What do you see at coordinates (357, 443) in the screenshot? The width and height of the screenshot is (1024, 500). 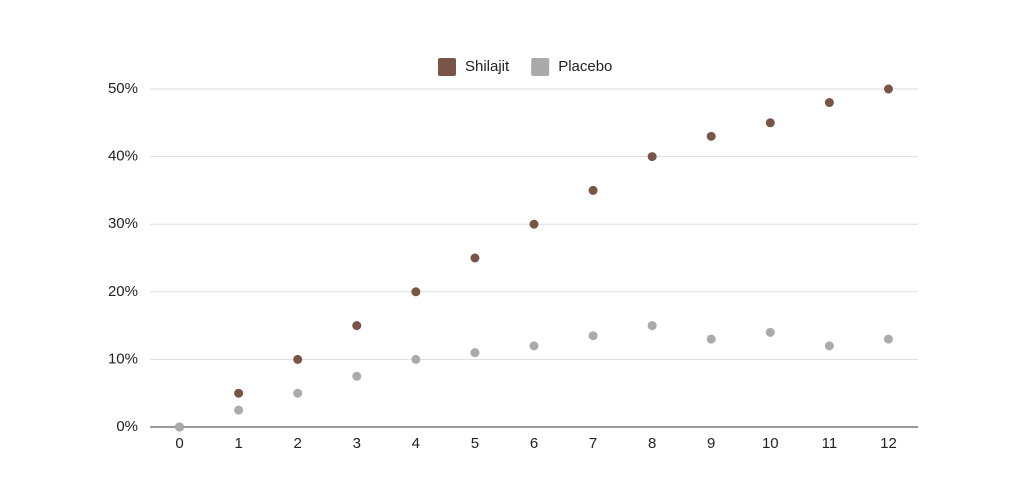 I see `x-tick-label: 3` at bounding box center [357, 443].